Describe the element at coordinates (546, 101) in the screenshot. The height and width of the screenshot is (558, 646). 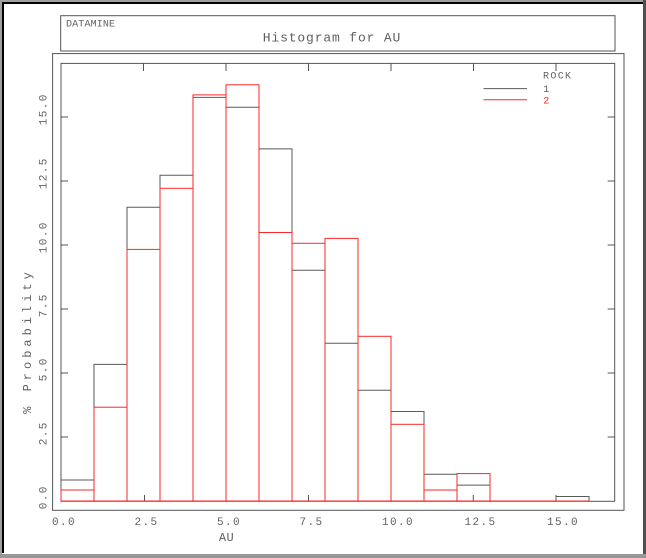
I see `svg-text: 2` at that location.